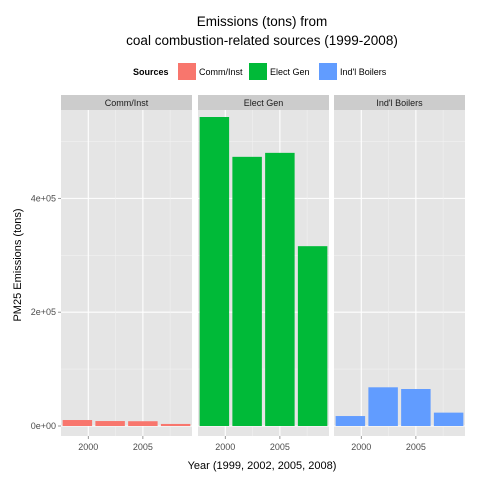 The height and width of the screenshot is (480, 480). I want to click on legend-label-ind-l-boilers: Ind'l Boilers, so click(363, 72).